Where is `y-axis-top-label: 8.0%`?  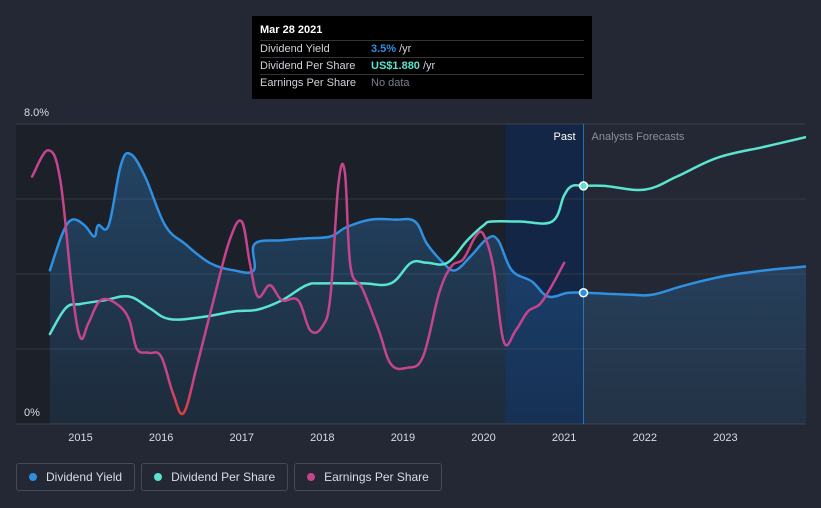
y-axis-top-label: 8.0% is located at coordinates (36, 113).